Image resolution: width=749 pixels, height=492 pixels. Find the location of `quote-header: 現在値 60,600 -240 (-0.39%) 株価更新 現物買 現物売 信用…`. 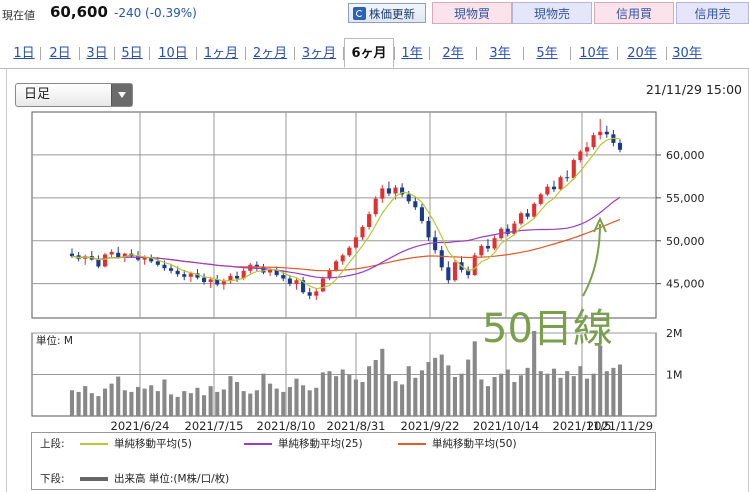

quote-header: 現在値 60,600 -240 (-0.39%) 株価更新 現物買 現物売 信用… is located at coordinates (374, 15).